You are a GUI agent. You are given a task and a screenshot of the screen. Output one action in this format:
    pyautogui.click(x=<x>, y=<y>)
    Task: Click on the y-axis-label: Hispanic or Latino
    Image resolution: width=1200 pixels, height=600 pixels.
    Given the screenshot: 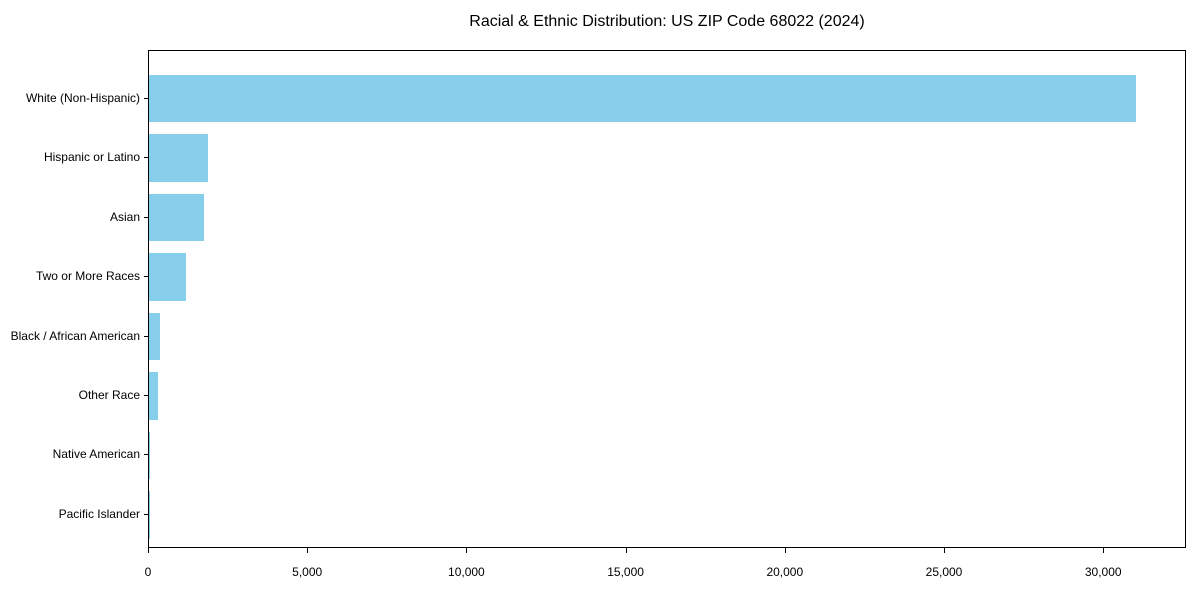 What is the action you would take?
    pyautogui.click(x=91, y=157)
    